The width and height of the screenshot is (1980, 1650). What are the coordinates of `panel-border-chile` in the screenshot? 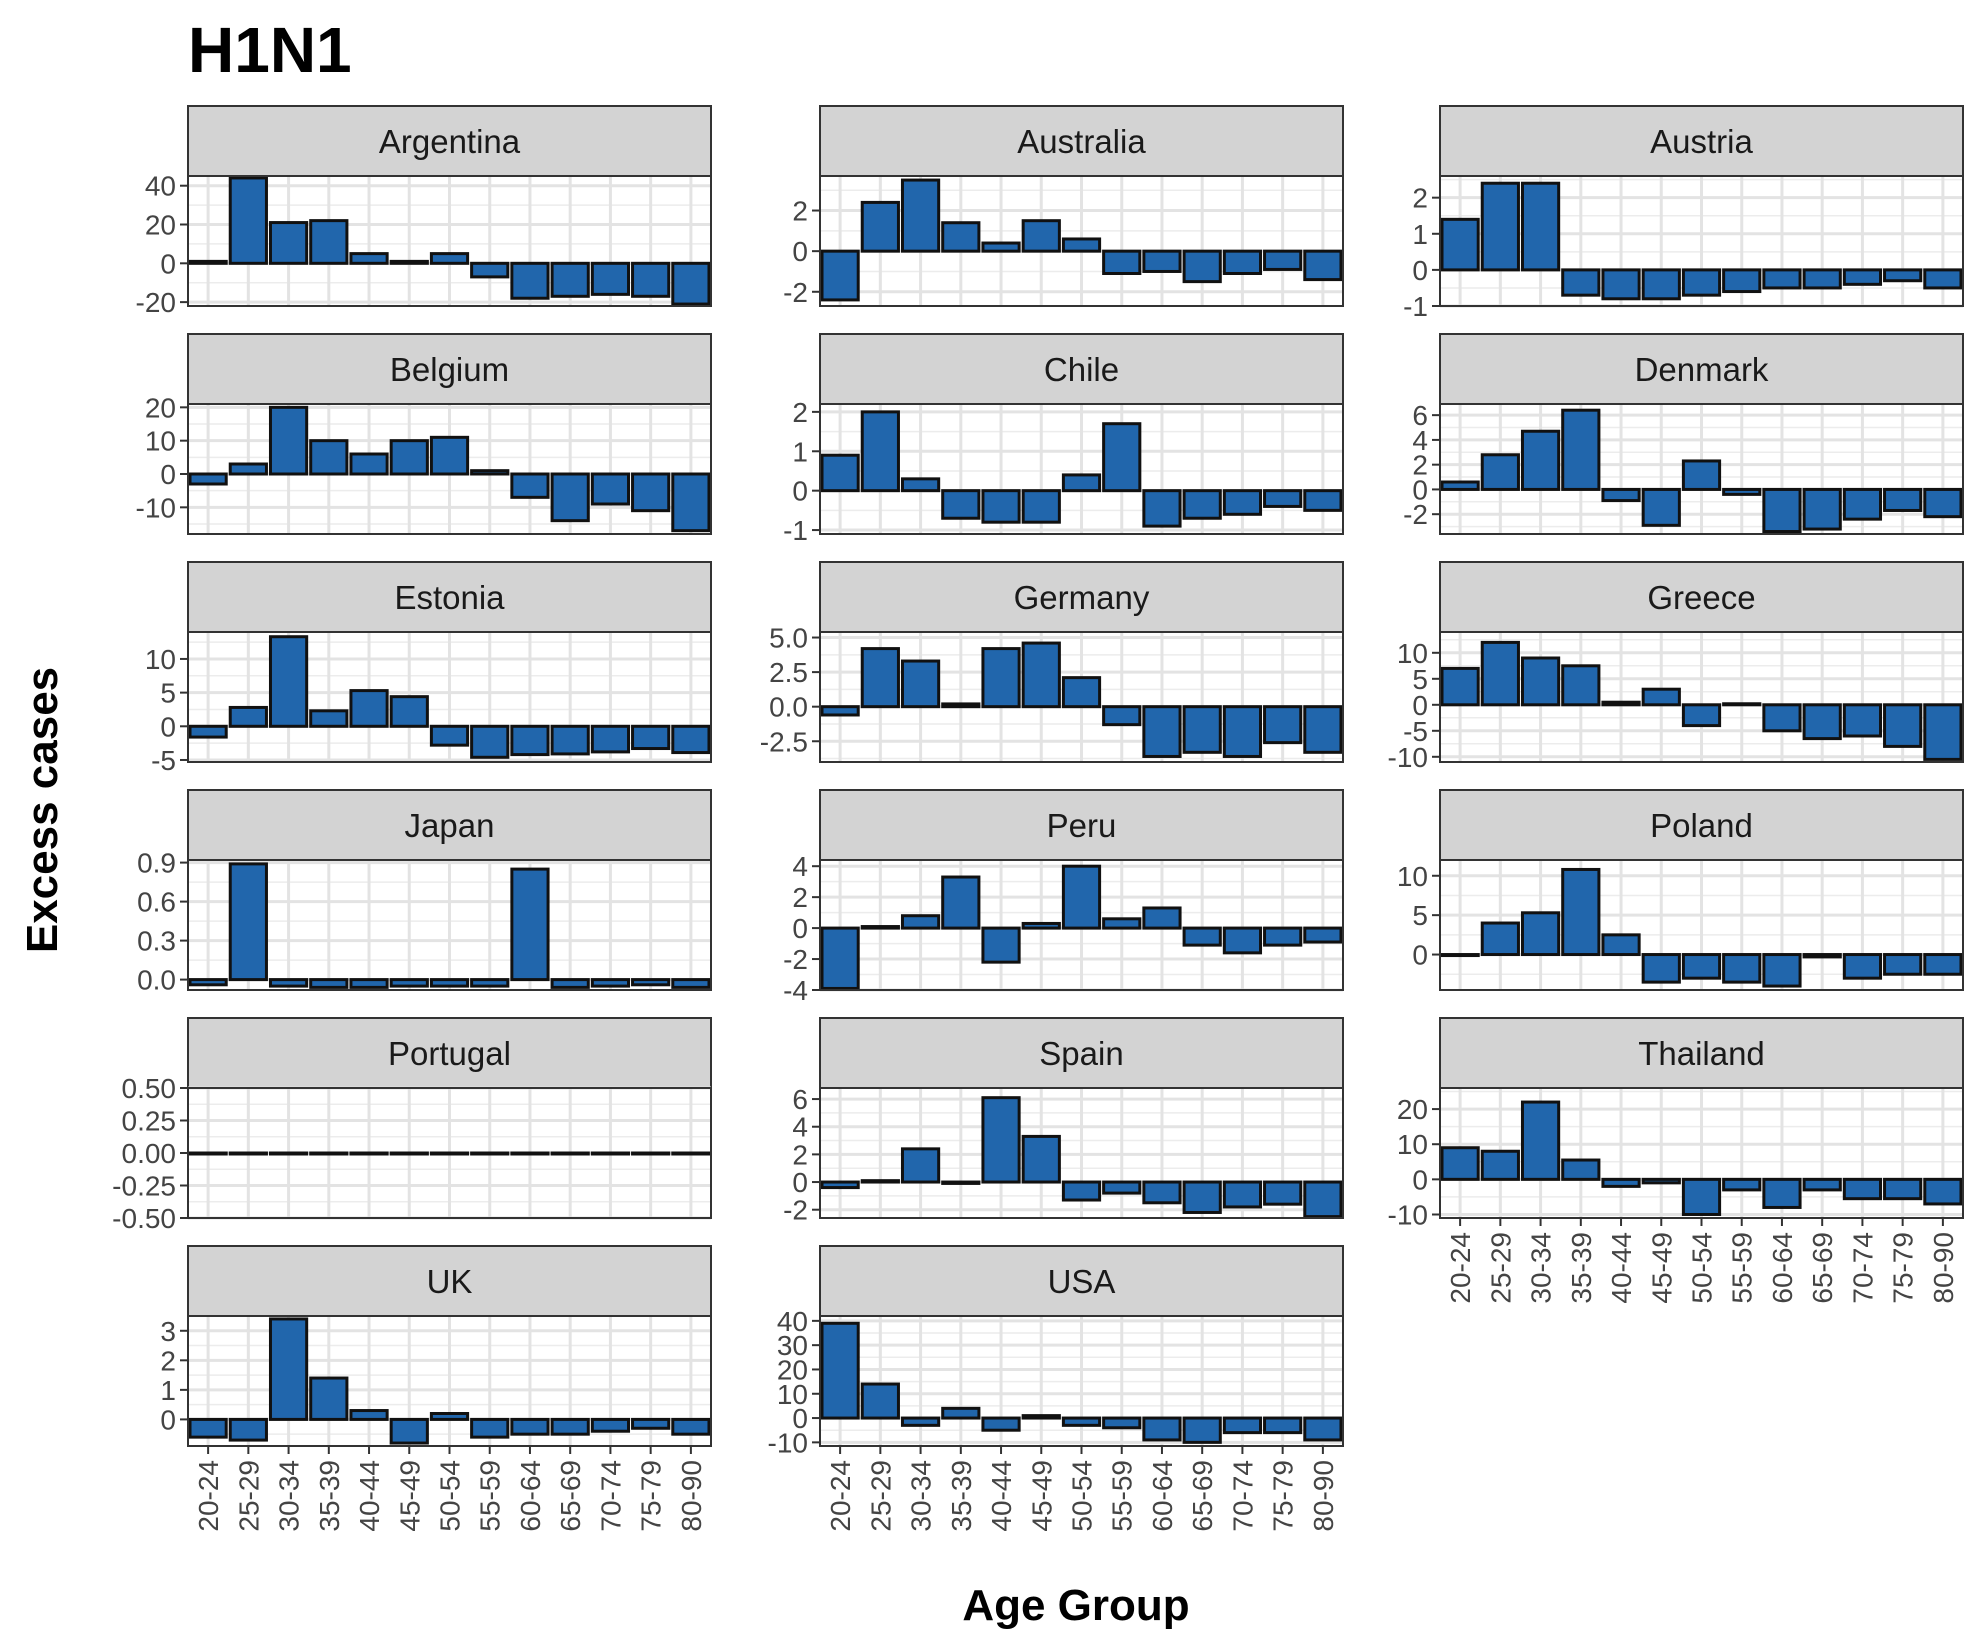 It's located at (1081, 469).